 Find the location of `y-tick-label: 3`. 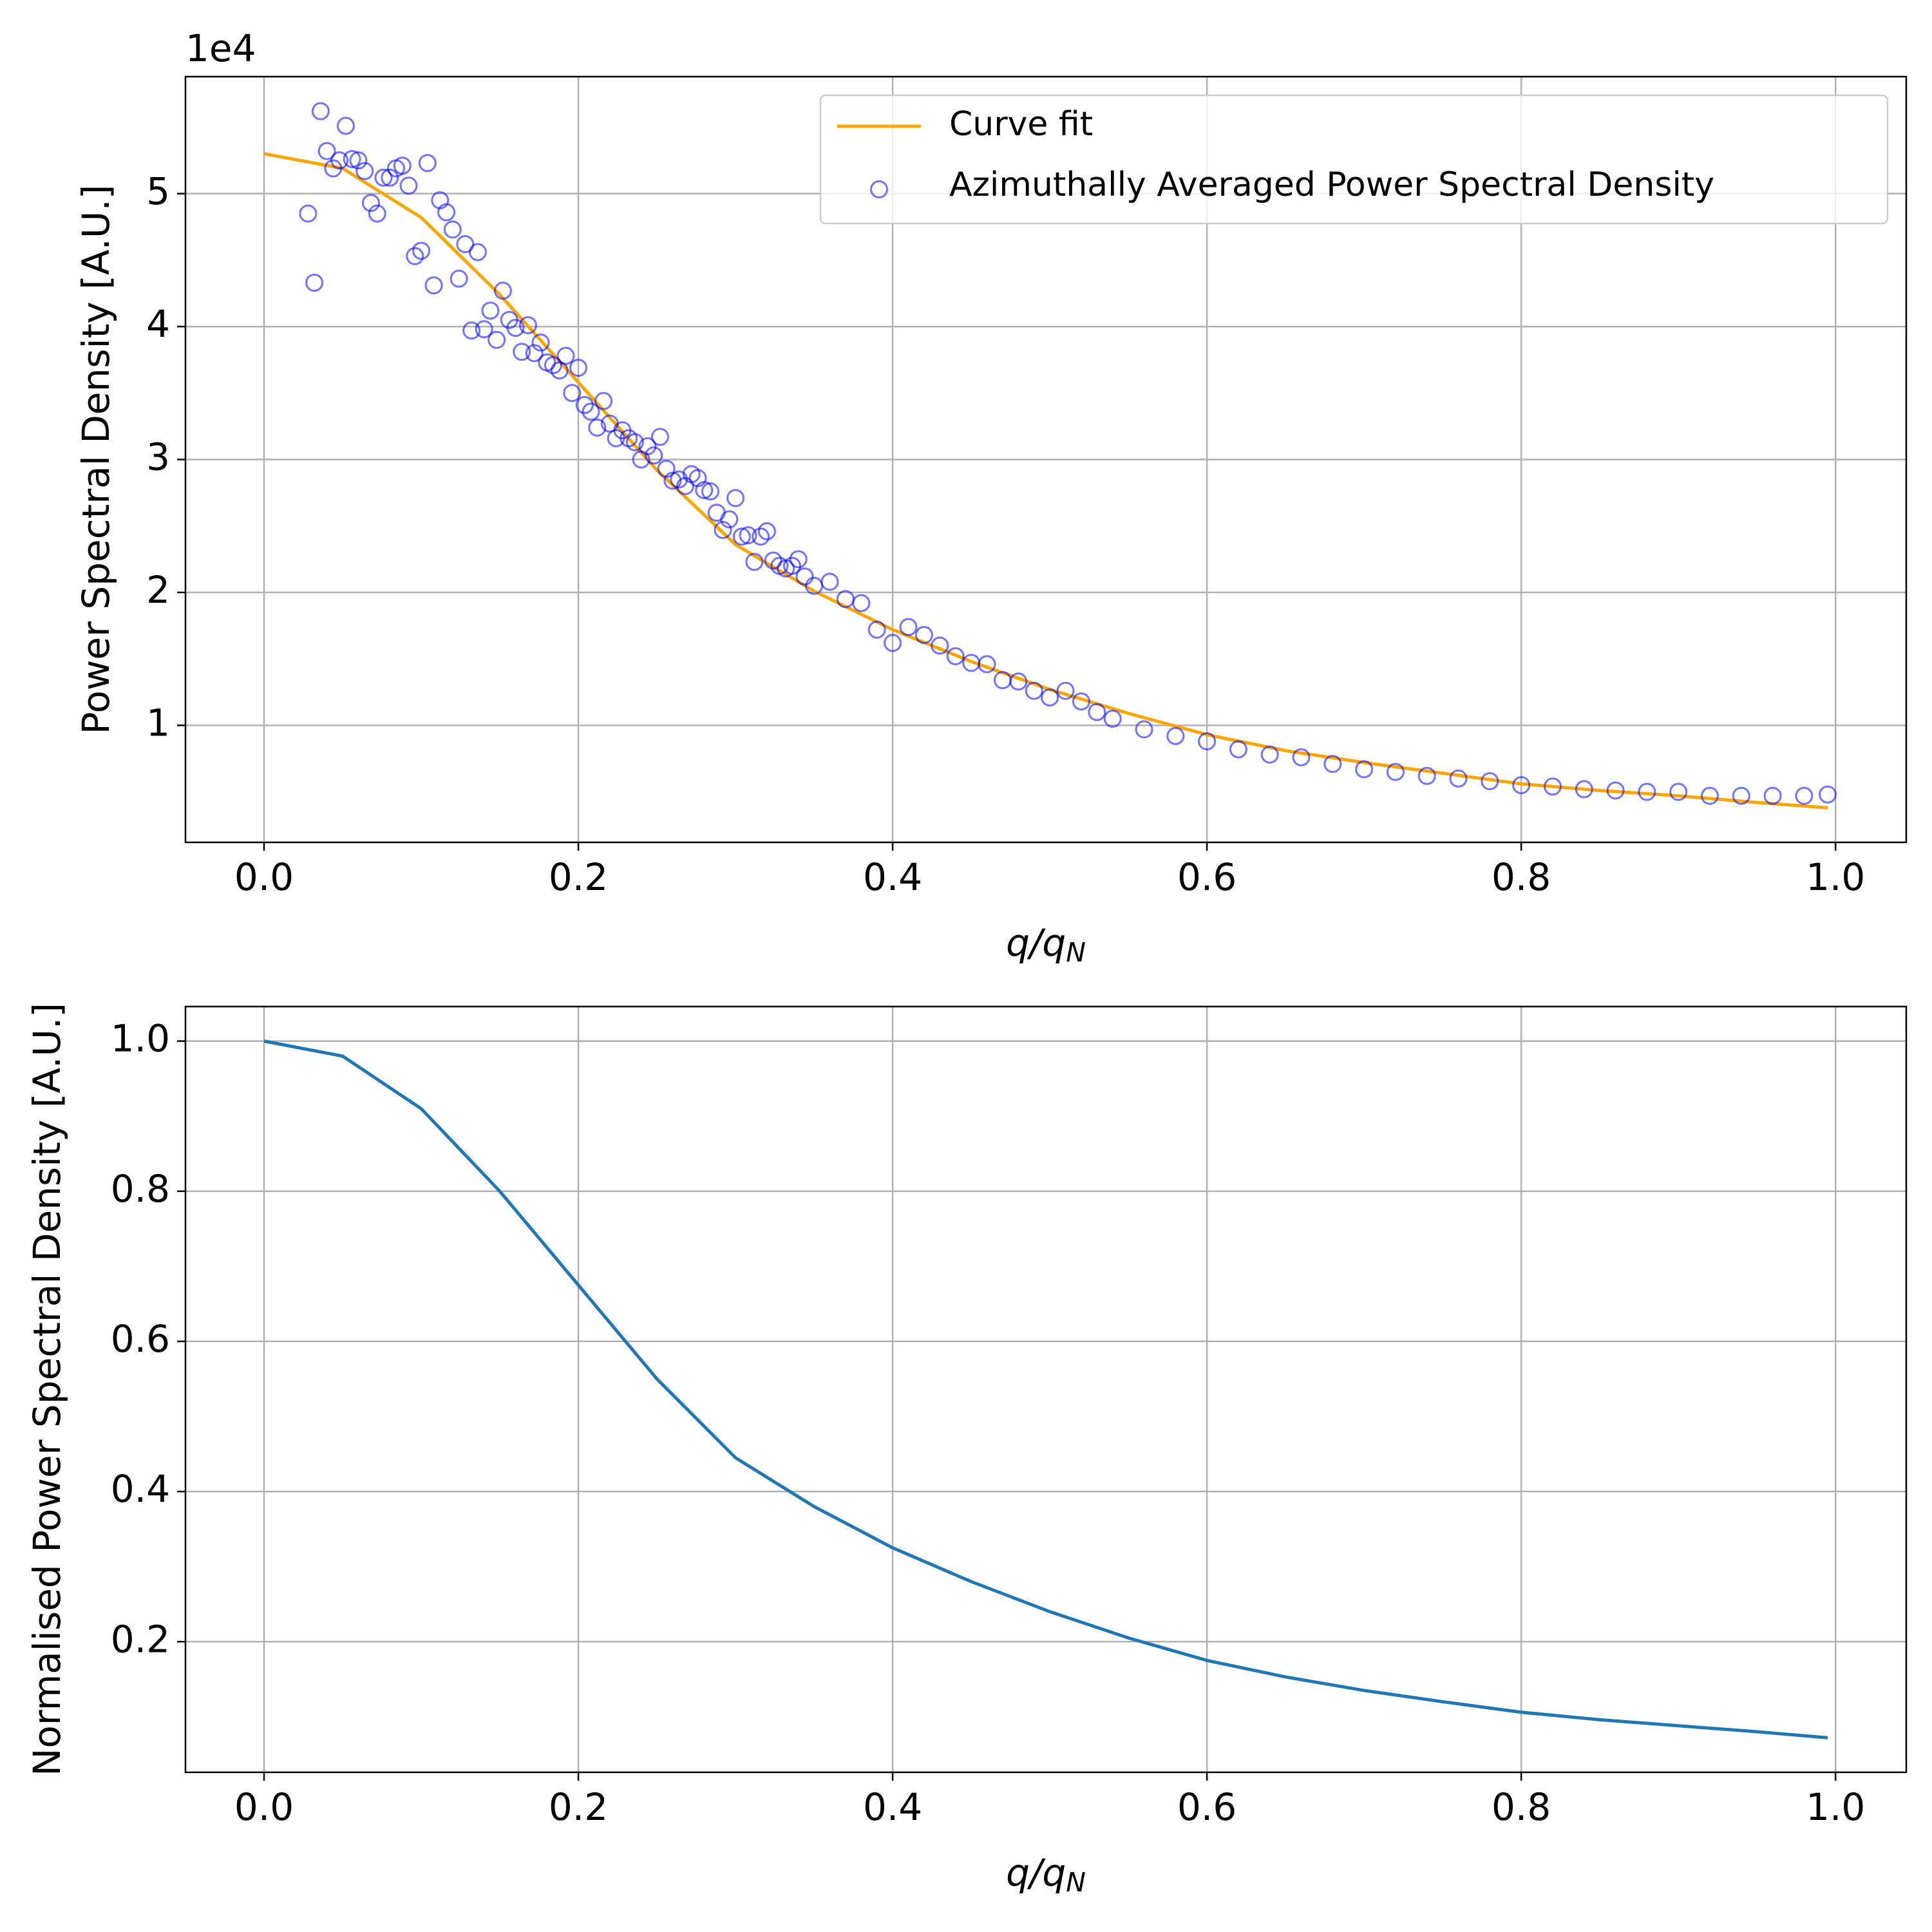

y-tick-label: 3 is located at coordinates (158, 457).